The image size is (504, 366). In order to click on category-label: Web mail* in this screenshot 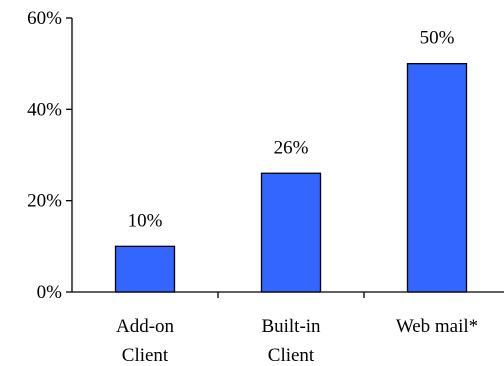, I will do `click(437, 326)`.